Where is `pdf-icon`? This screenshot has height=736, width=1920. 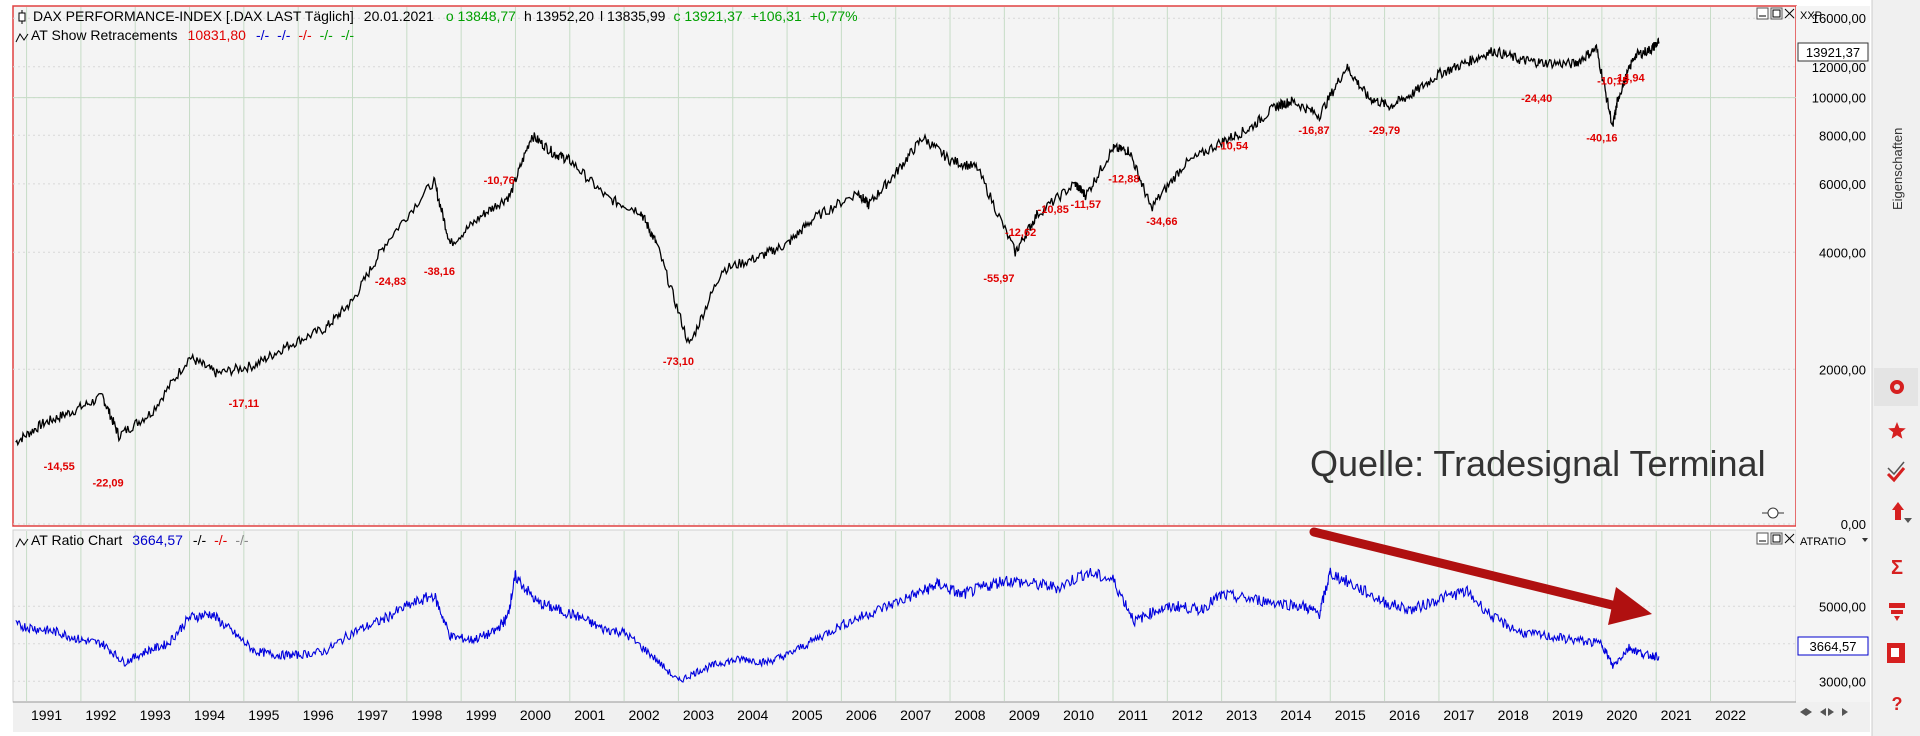
pdf-icon is located at coordinates (1896, 653).